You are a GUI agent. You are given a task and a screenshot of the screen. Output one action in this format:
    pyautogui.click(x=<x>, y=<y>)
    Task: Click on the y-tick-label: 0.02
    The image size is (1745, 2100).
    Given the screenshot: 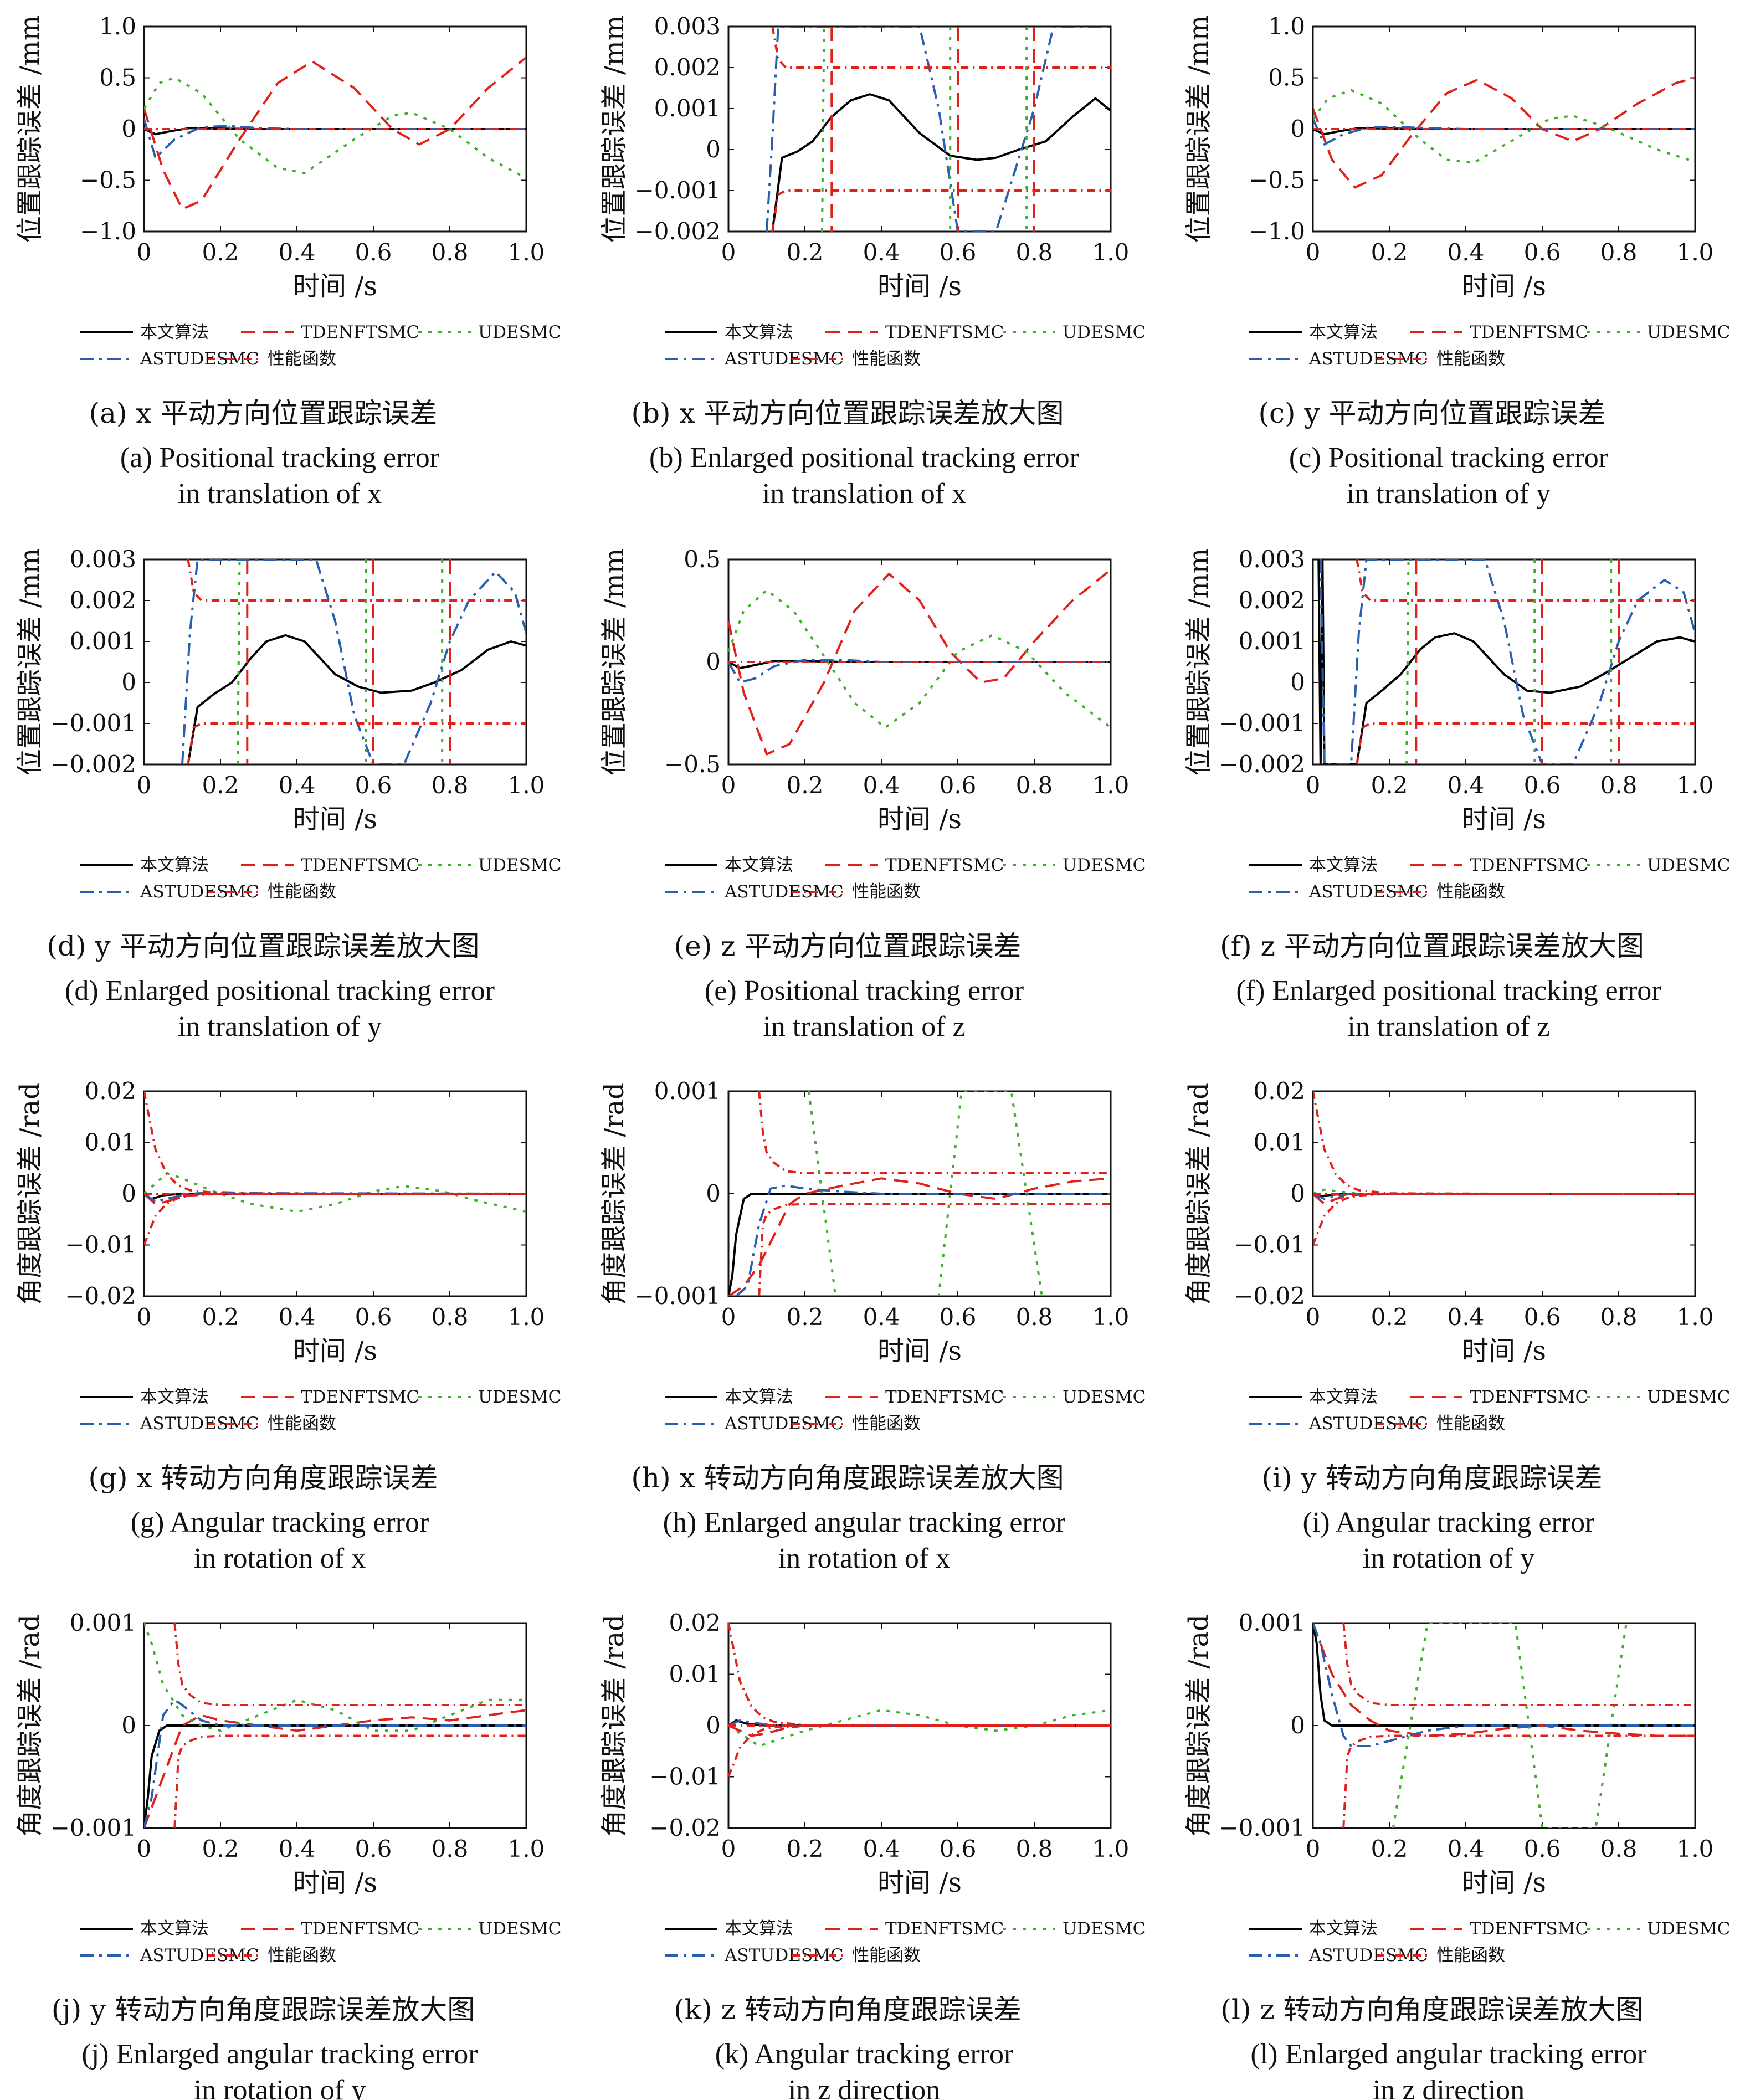 What is the action you would take?
    pyautogui.click(x=110, y=1091)
    